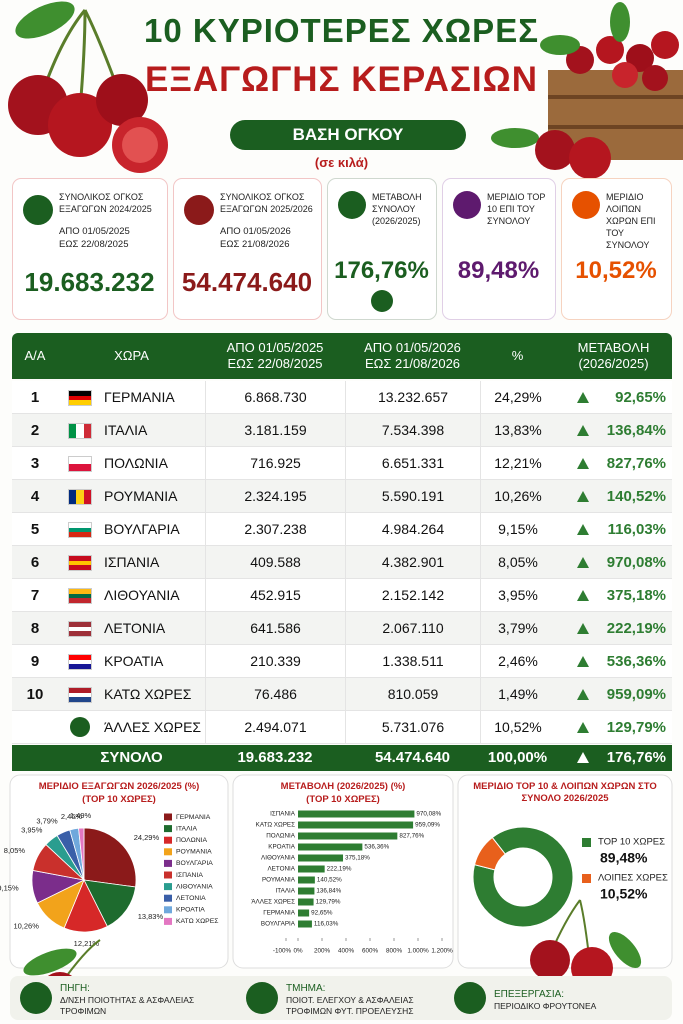 The width and height of the screenshot is (683, 1024). What do you see at coordinates (275, 727) in the screenshot?
I see `cell: 2.494.071` at bounding box center [275, 727].